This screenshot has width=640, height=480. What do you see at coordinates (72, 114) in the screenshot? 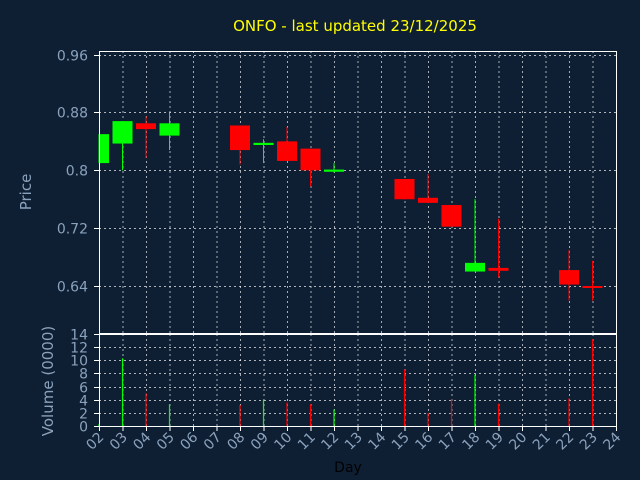
I see `price-y-tick-label: 0.88` at bounding box center [72, 114].